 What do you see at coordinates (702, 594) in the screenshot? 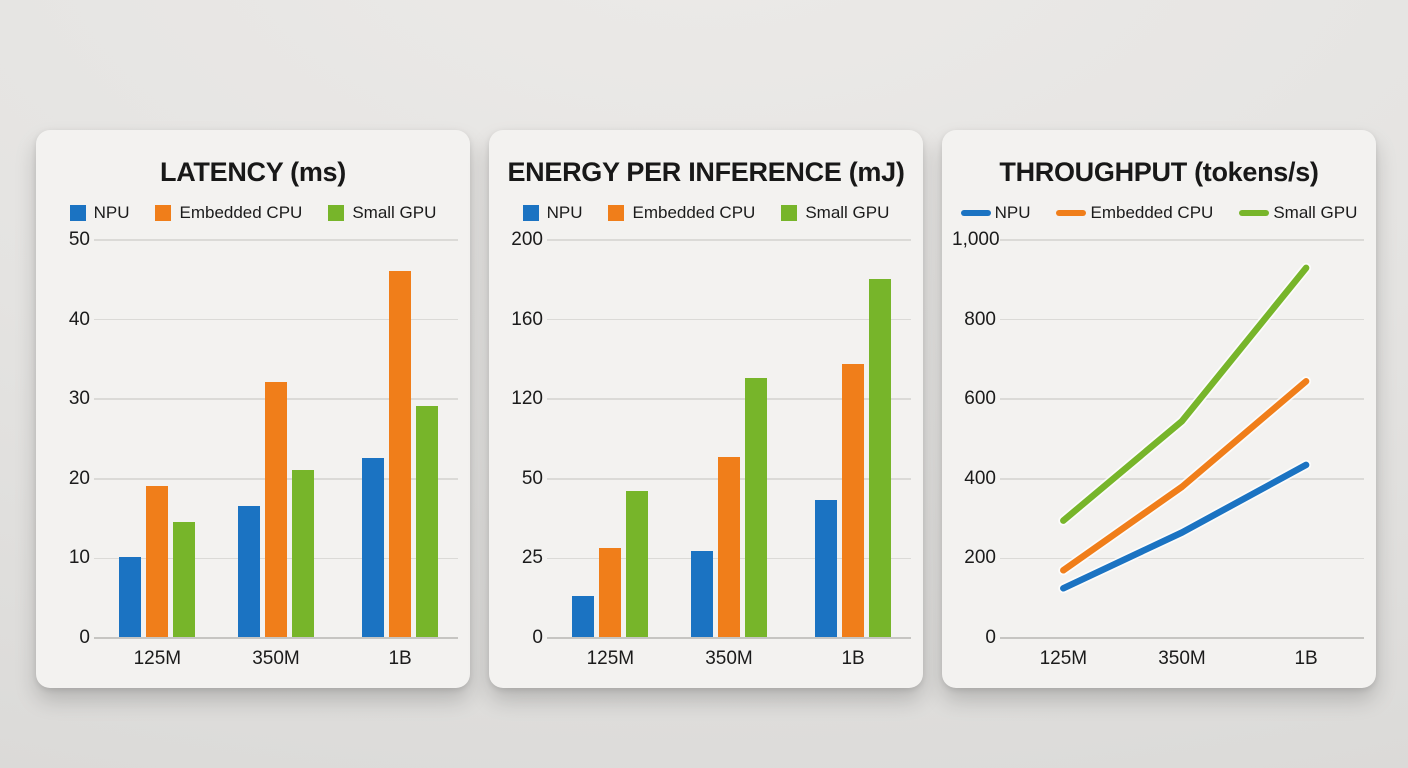
I see `bar-npu-350m` at bounding box center [702, 594].